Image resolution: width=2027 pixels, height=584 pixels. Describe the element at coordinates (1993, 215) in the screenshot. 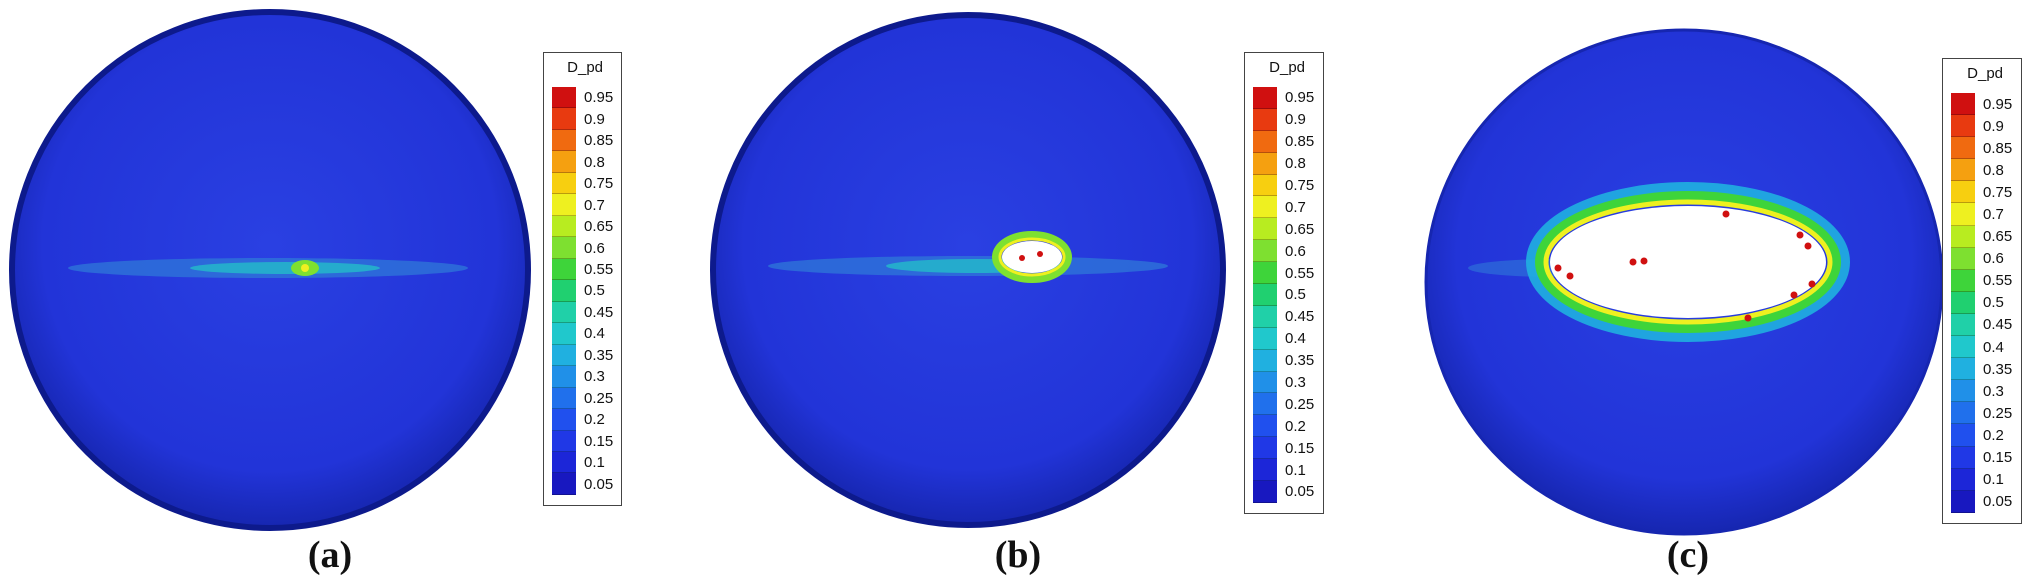

I see `legend-tick-label: 0.7` at that location.